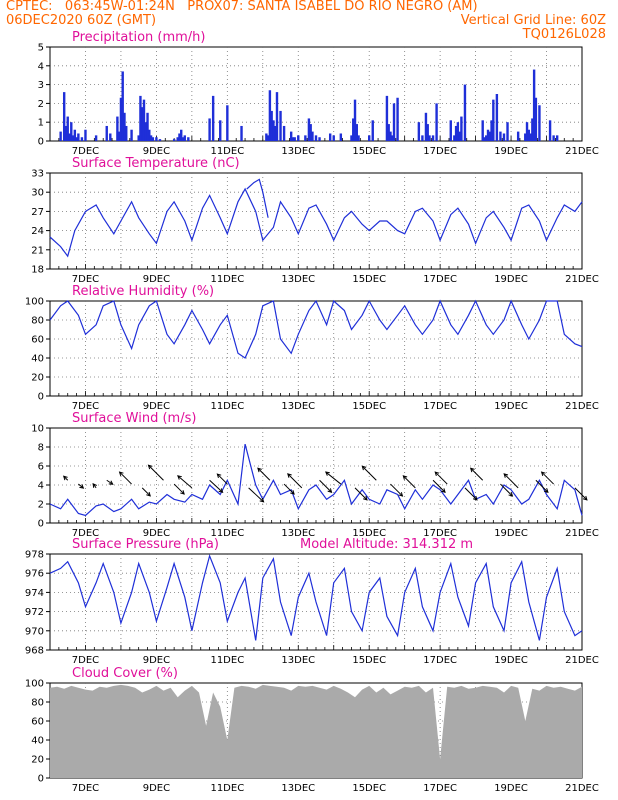 The image size is (618, 800). Describe the element at coordinates (34, 574) in the screenshot. I see `pressure-ytick-label: 976` at that location.